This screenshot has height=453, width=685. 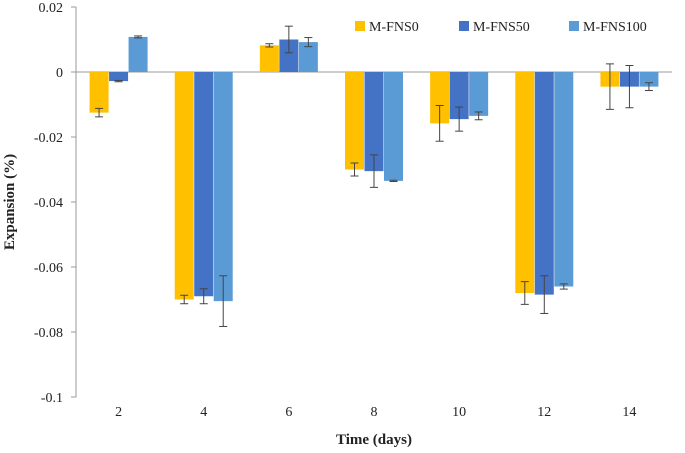 I want to click on y-tick-label: -0.02, so click(x=48, y=138).